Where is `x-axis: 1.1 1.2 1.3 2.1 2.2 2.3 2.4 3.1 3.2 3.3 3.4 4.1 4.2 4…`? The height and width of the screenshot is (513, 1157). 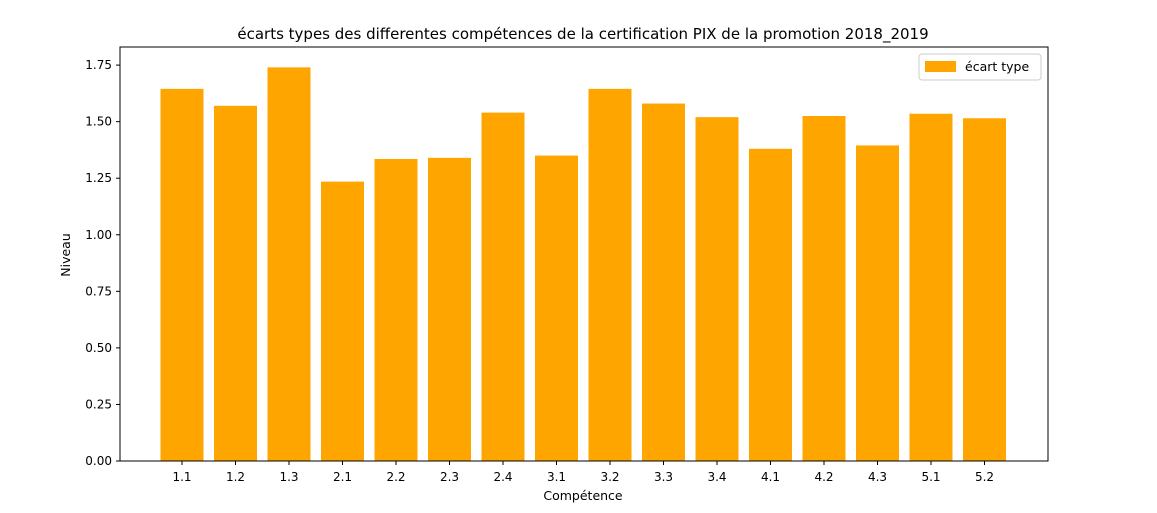
x-axis: 1.1 1.2 1.3 2.1 2.2 2.3 2.4 3.1 3.2 3.3 3.4 4.1 4.2 4… is located at coordinates (583, 472).